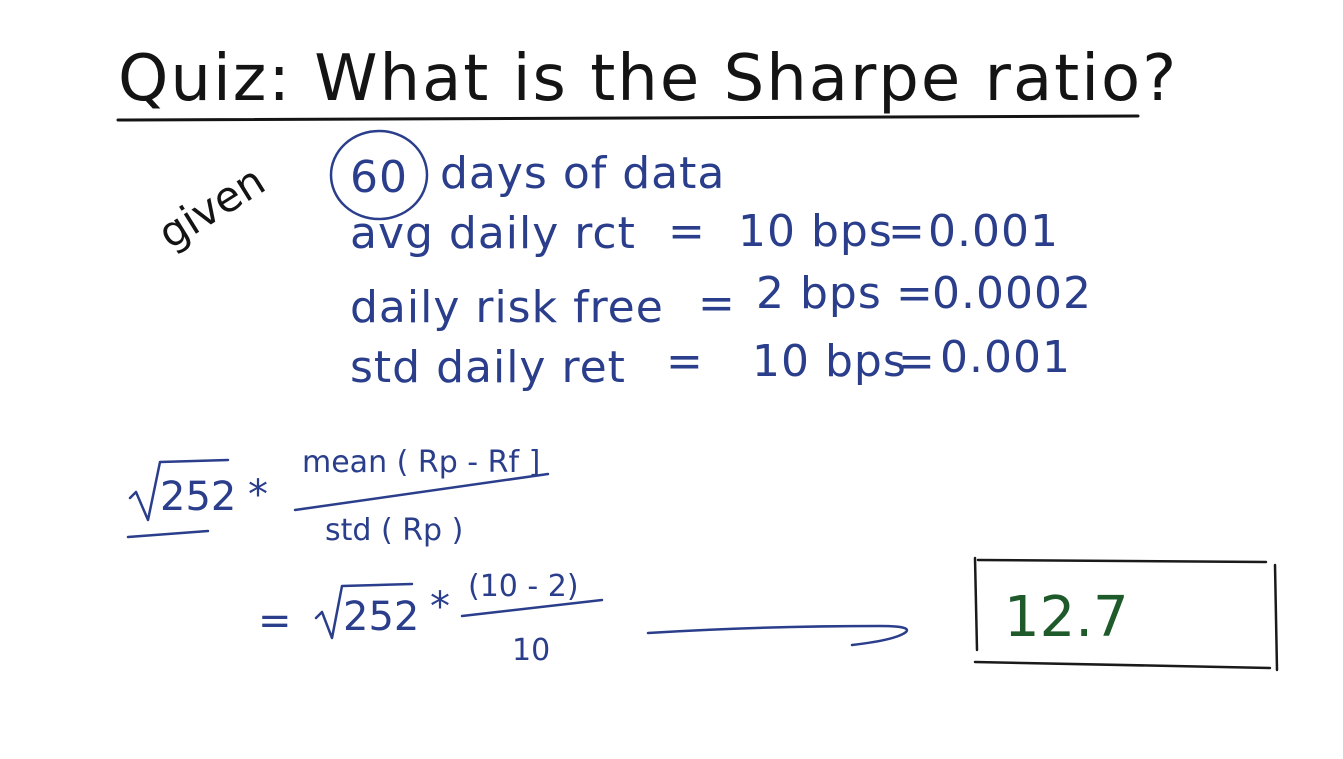 The width and height of the screenshot is (1343, 759). I want to click on formula-sqrt-sign, so click(179, 490).